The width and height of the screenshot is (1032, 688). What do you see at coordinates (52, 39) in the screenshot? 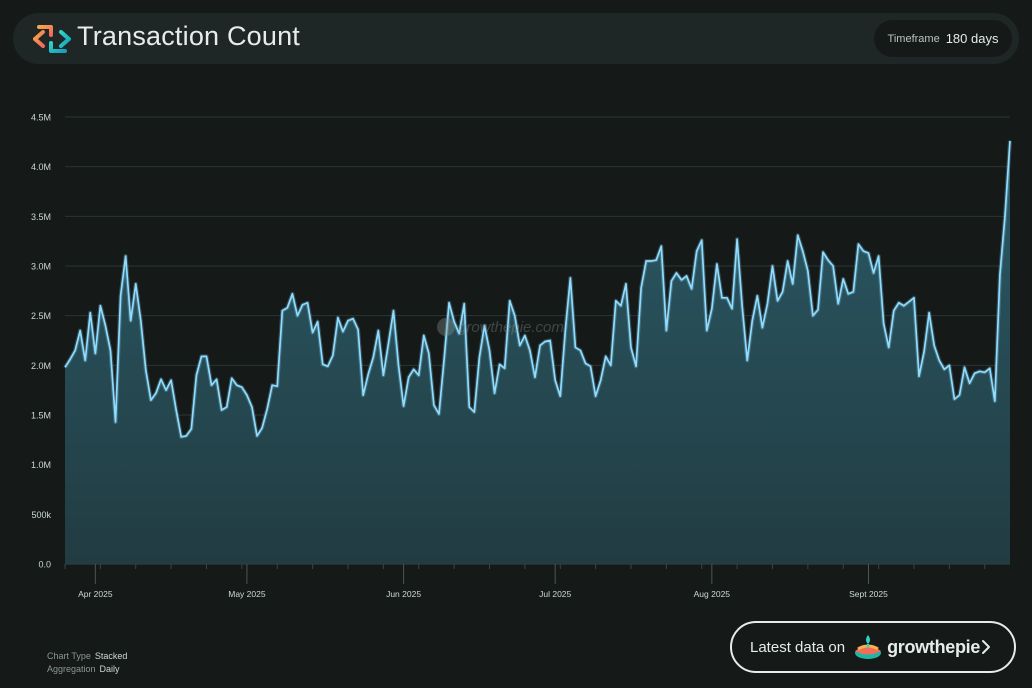
I see `transaction-arrows-icon` at bounding box center [52, 39].